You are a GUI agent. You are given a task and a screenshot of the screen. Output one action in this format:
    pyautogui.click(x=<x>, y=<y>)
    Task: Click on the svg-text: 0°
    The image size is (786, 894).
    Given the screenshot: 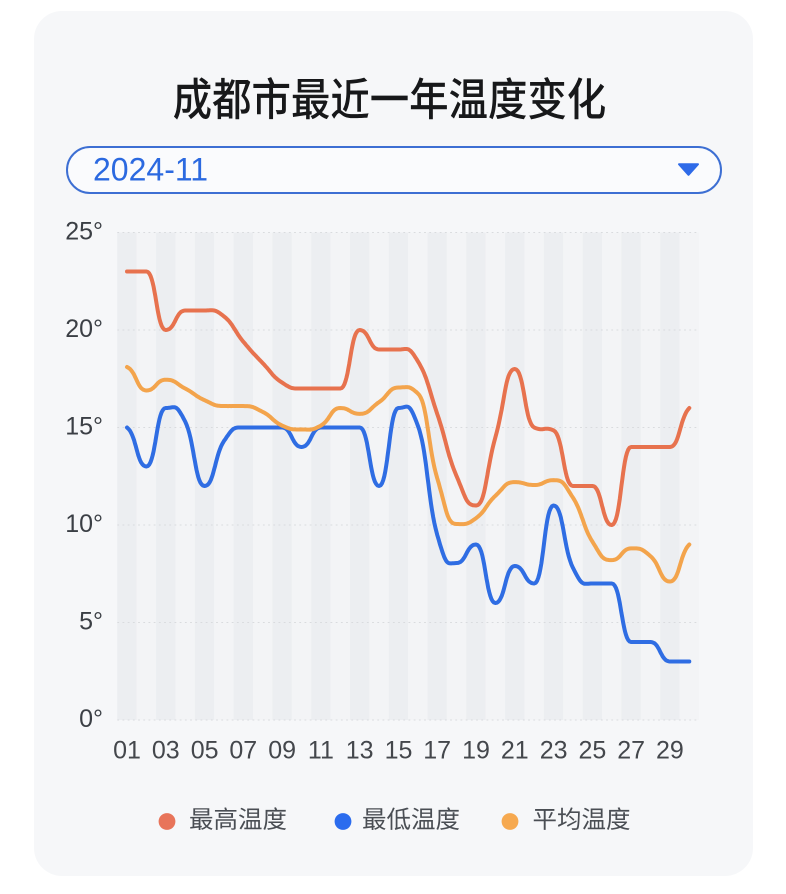 What is the action you would take?
    pyautogui.click(x=91, y=719)
    